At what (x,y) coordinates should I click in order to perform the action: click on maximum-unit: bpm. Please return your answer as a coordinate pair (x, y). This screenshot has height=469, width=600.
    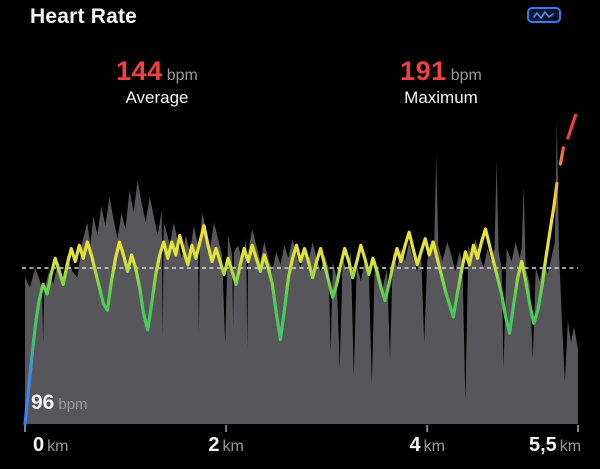
    Looking at the image, I should click on (466, 75).